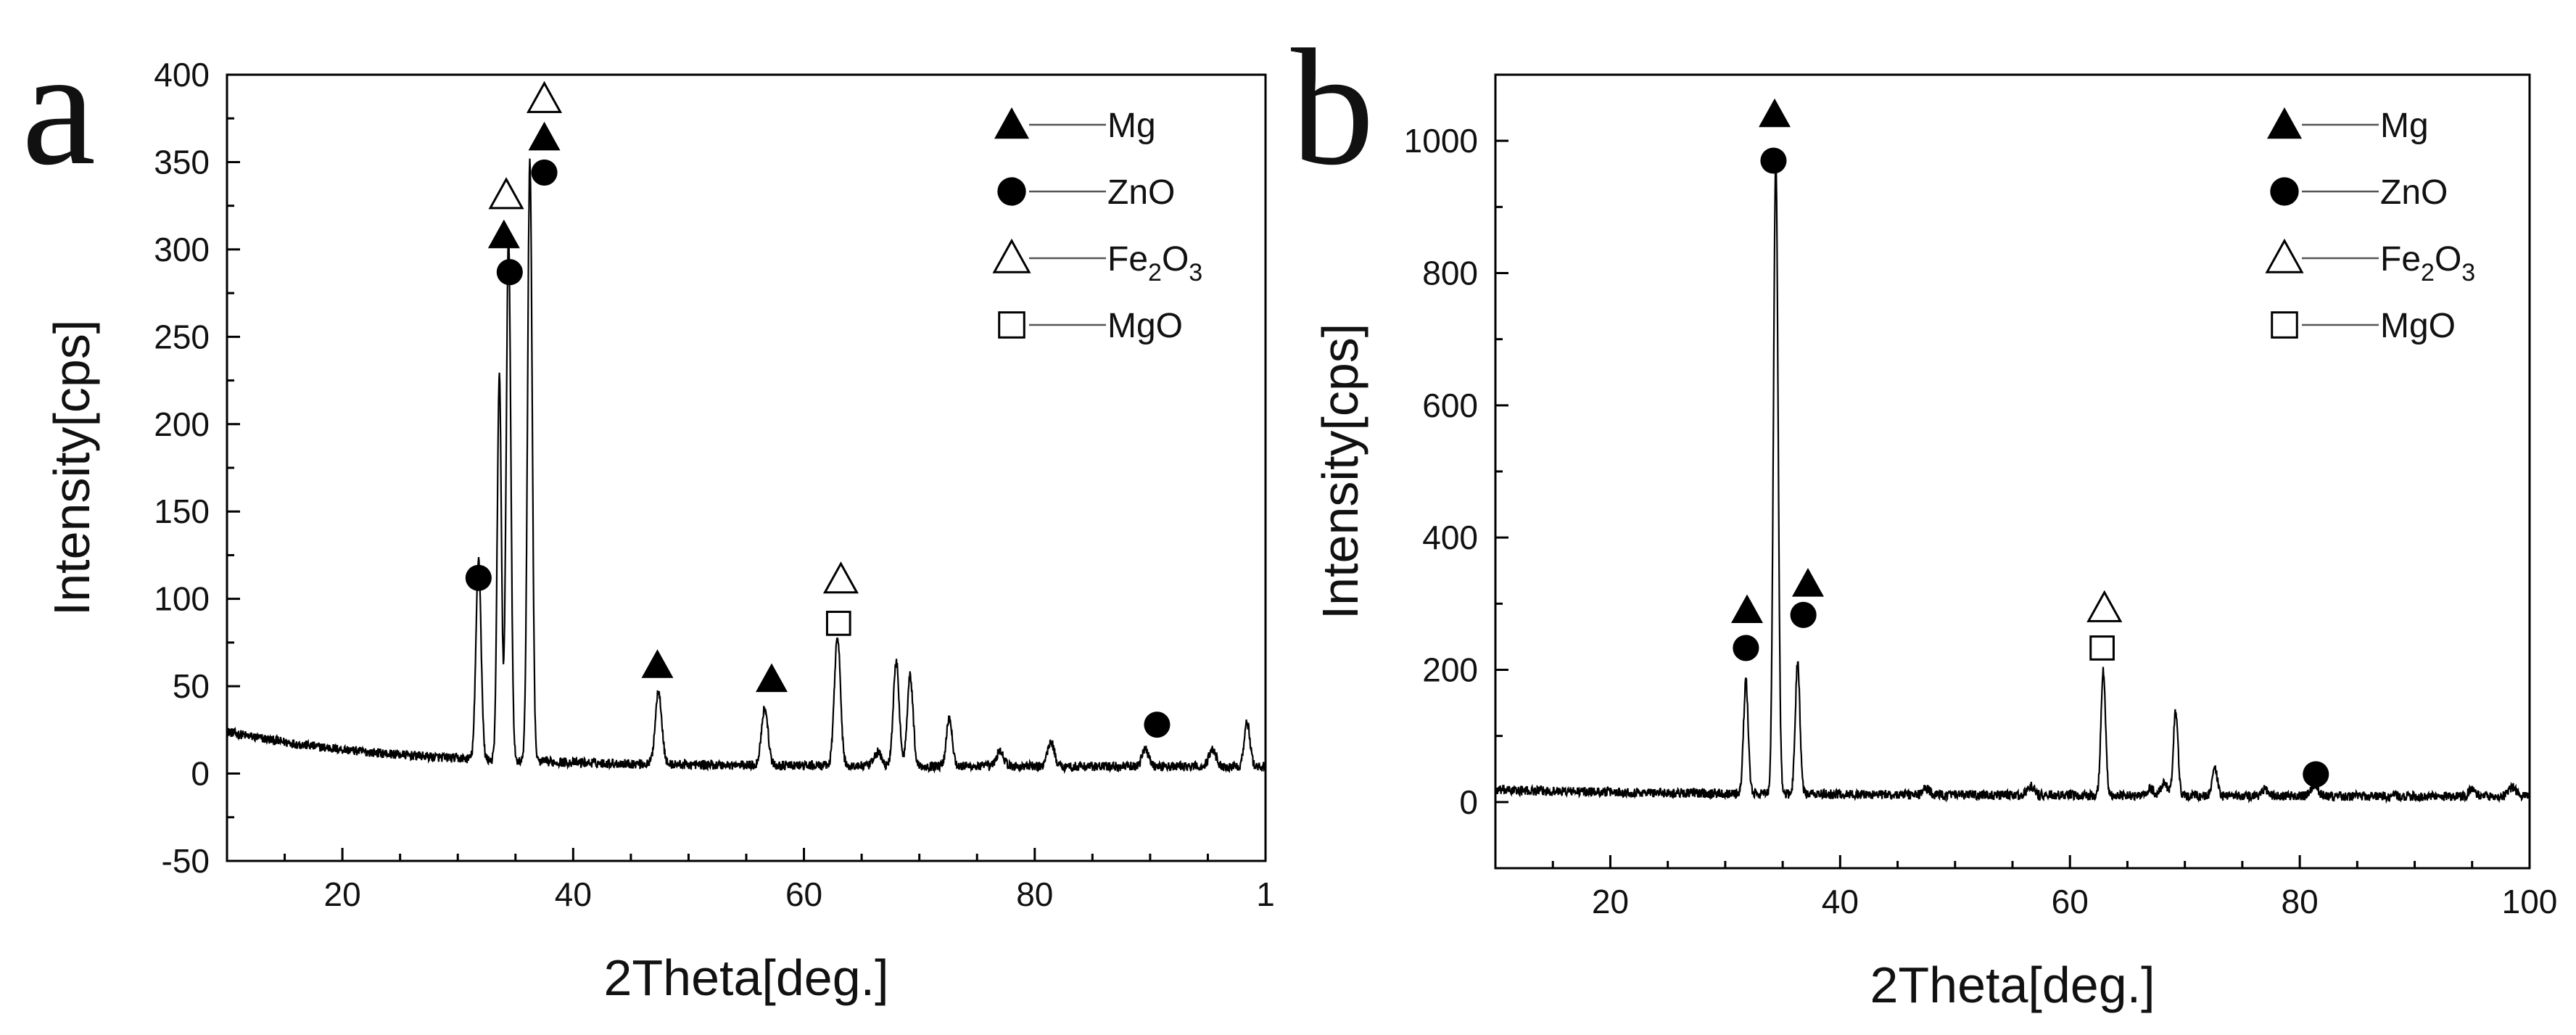 Image resolution: width=2576 pixels, height=1035 pixels. Describe the element at coordinates (1450, 406) in the screenshot. I see `y-tick-label: 600` at that location.